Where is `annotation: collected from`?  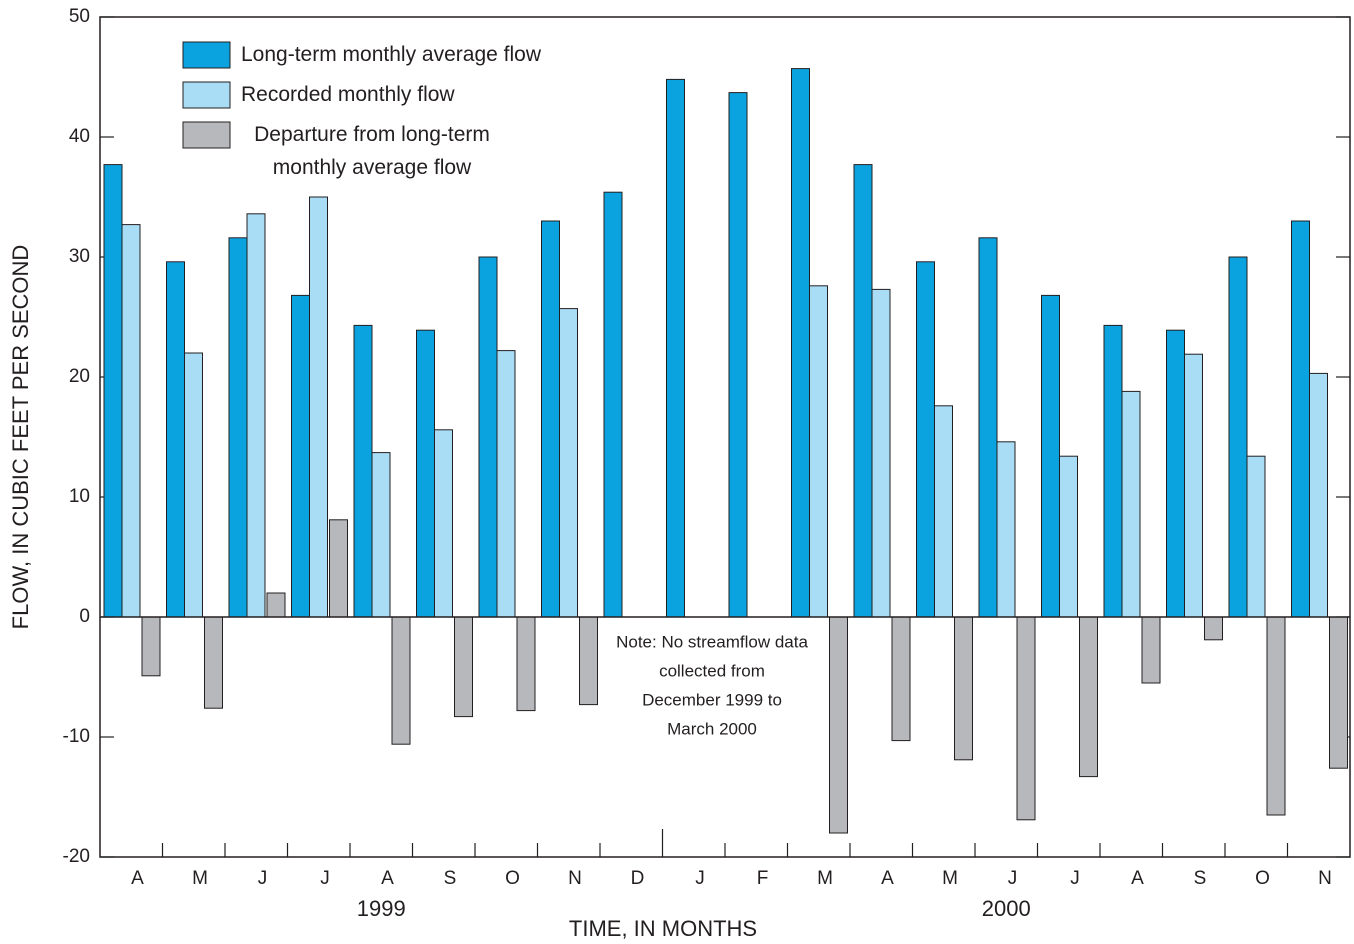 annotation: collected from is located at coordinates (712, 670).